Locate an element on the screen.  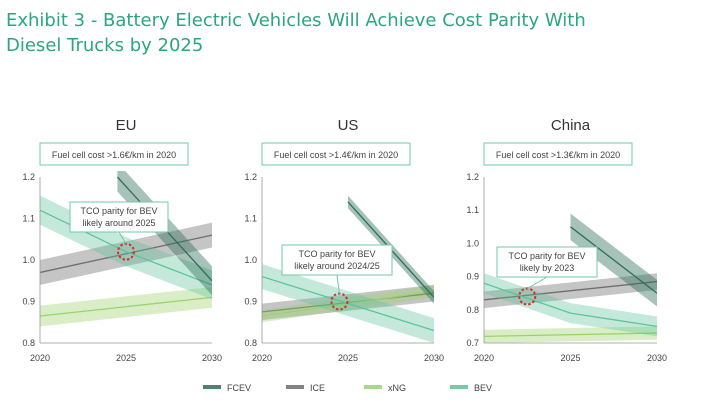
parity-callout-box-us is located at coordinates (337, 260).